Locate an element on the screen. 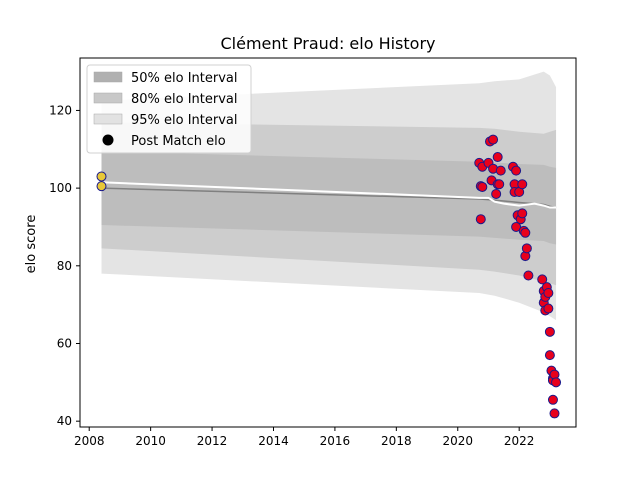 The height and width of the screenshot is (480, 640). band-50-interval is located at coordinates (329, 198).